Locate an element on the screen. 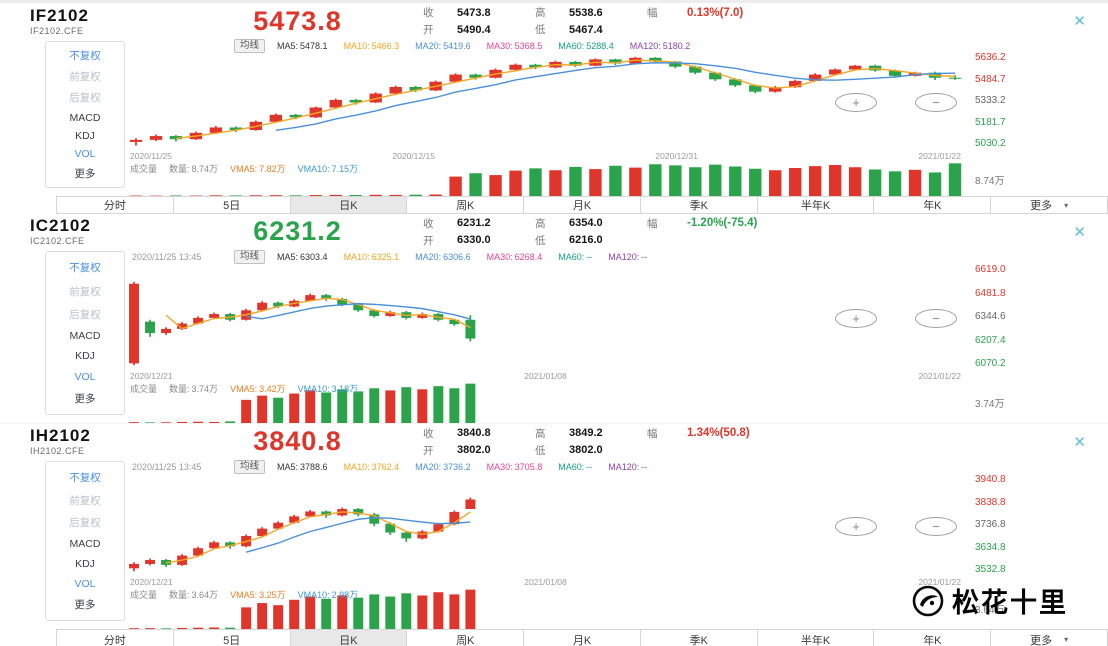 The width and height of the screenshot is (1108, 646). tab-label: 更多 is located at coordinates (1041, 206).